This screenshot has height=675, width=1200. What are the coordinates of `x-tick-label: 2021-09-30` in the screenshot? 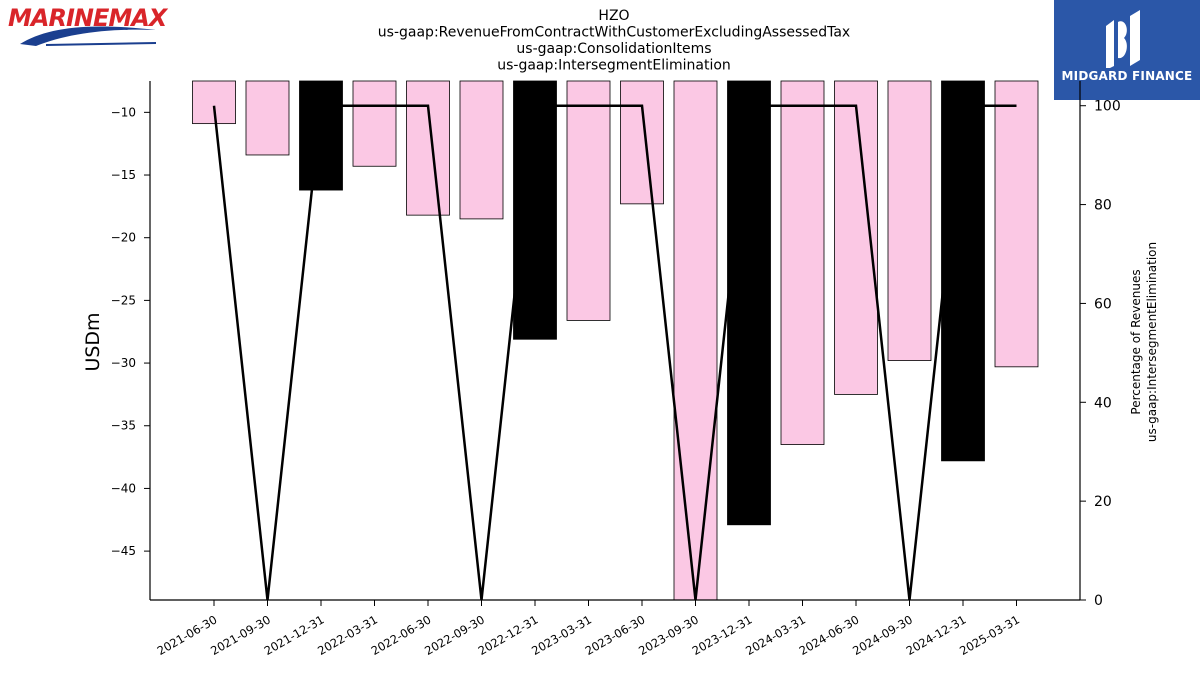 It's located at (240, 635).